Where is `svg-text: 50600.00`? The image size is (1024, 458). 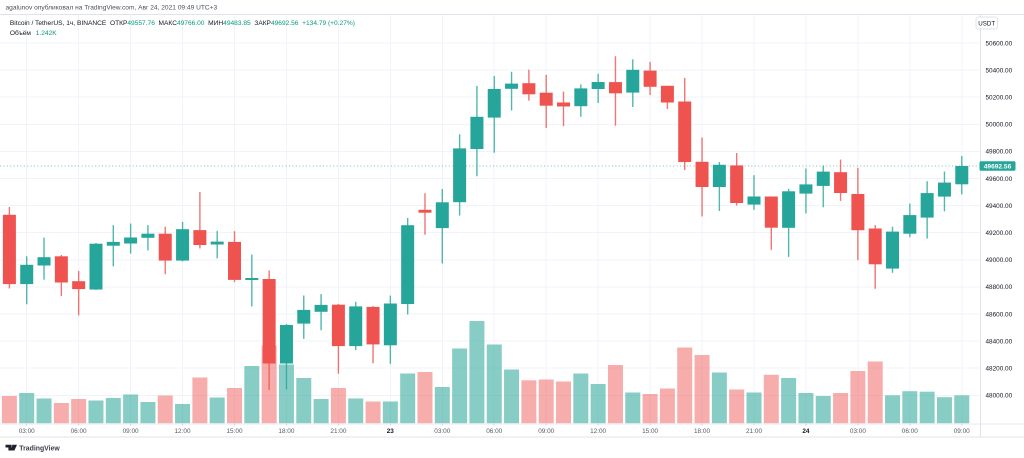 svg-text: 50600.00 is located at coordinates (999, 43).